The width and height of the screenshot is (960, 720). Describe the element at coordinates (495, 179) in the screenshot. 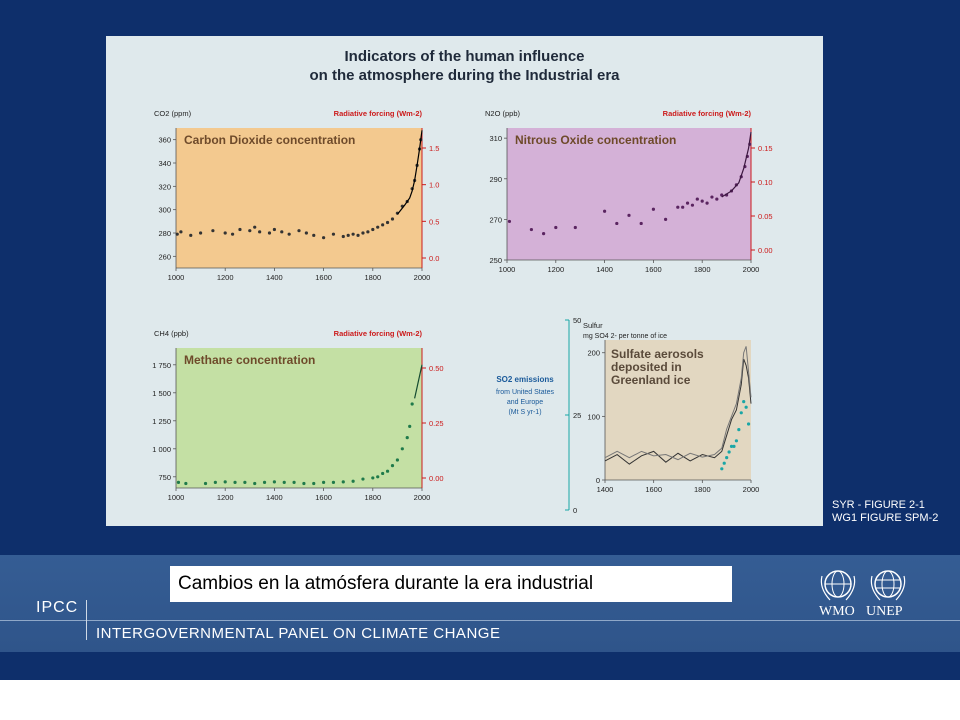

I see `y-tick-label: 290` at that location.